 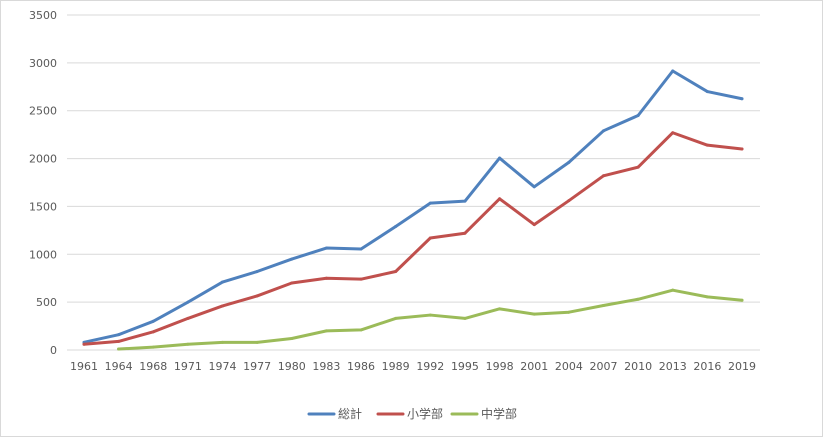 What do you see at coordinates (43, 63) in the screenshot?
I see `y-tick-label: 3000` at bounding box center [43, 63].